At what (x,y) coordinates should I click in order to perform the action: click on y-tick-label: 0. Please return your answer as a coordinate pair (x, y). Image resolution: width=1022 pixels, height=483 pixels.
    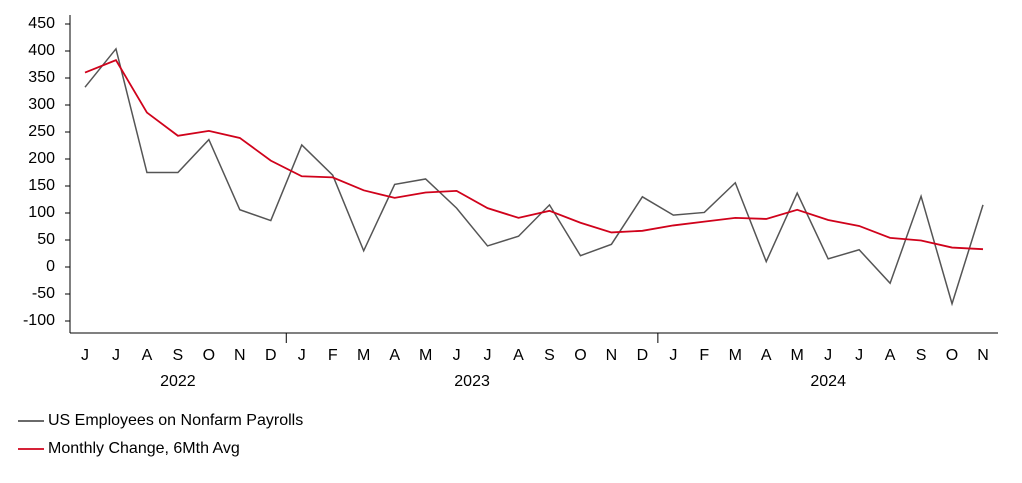
    Looking at the image, I should click on (50, 266).